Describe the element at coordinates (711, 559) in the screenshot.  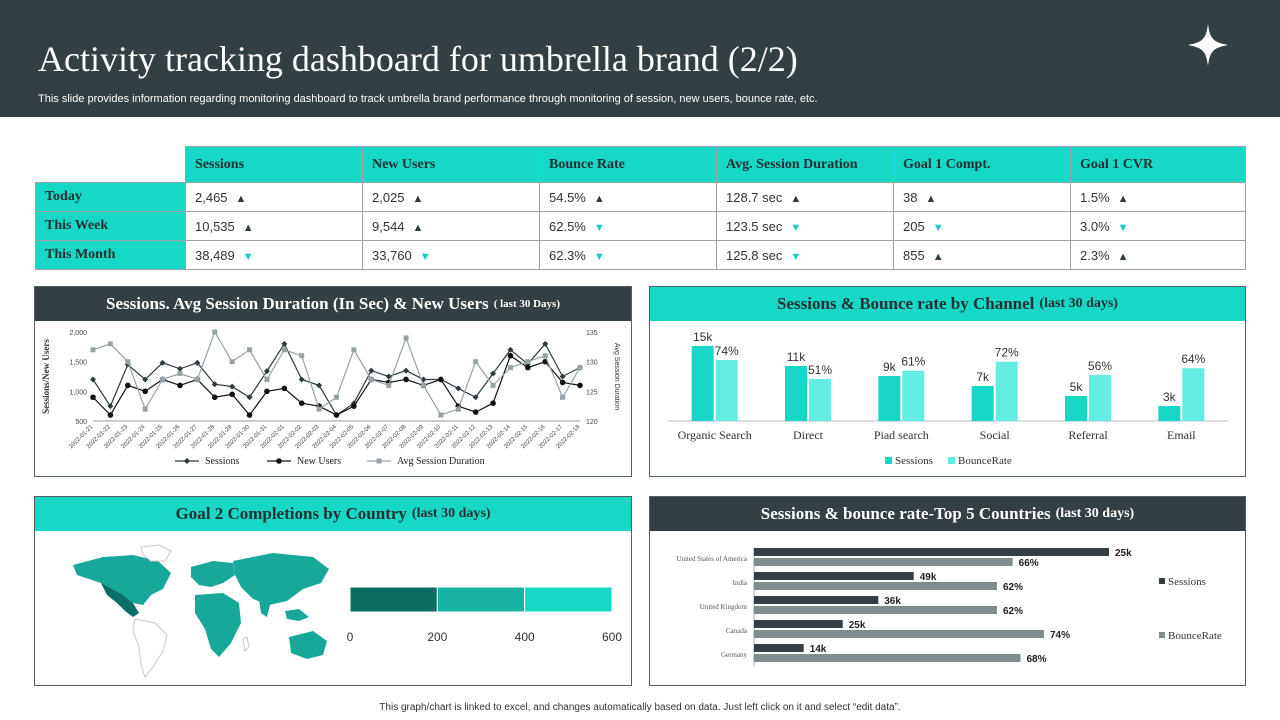
I see `category-label: United States of America` at that location.